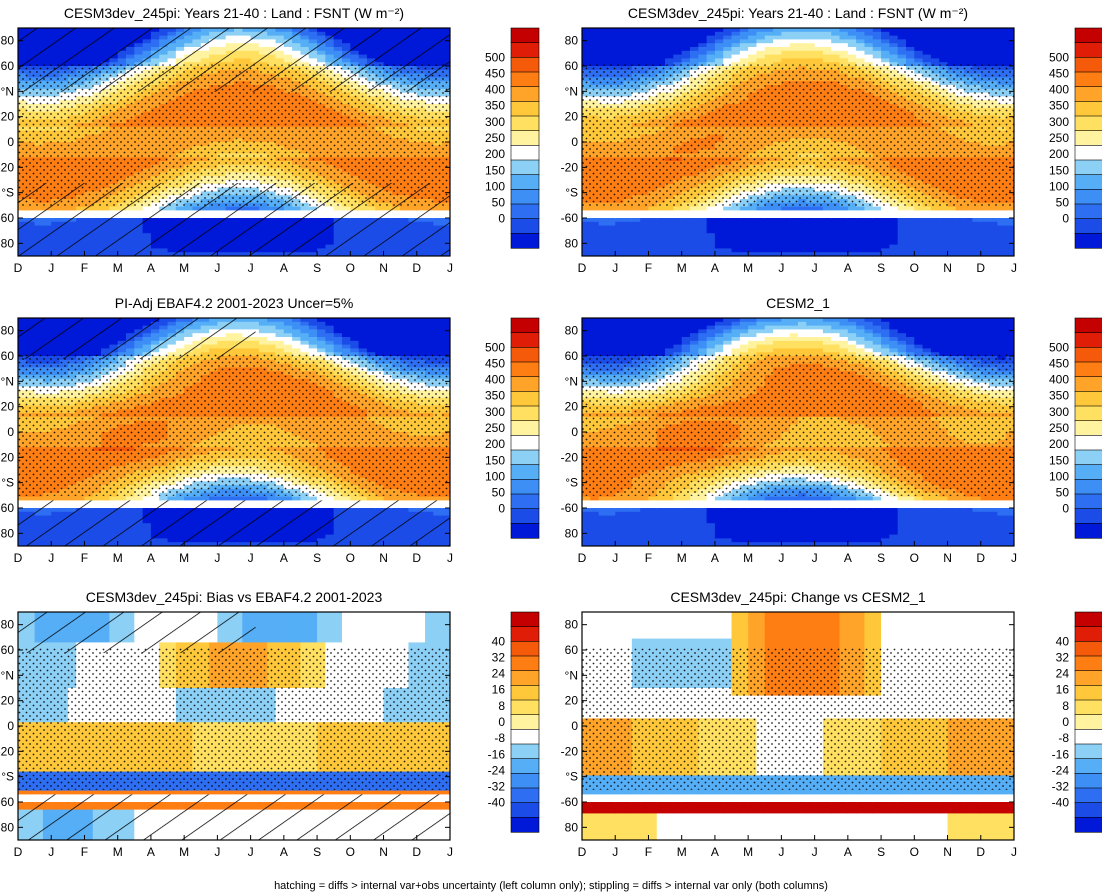  What do you see at coordinates (1063, 493) in the screenshot?
I see `colorbar-label: 50` at bounding box center [1063, 493].